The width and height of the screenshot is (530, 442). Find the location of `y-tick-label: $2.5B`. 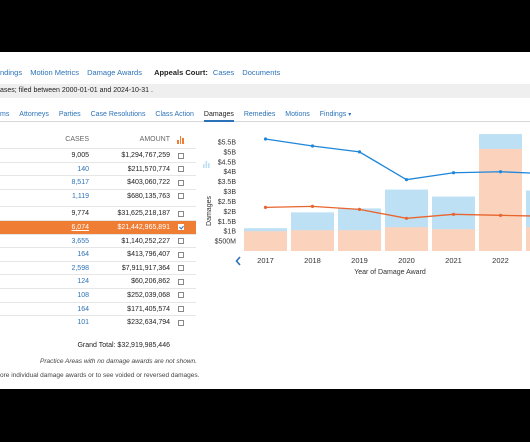

y-tick-label: $2.5B is located at coordinates (227, 202).